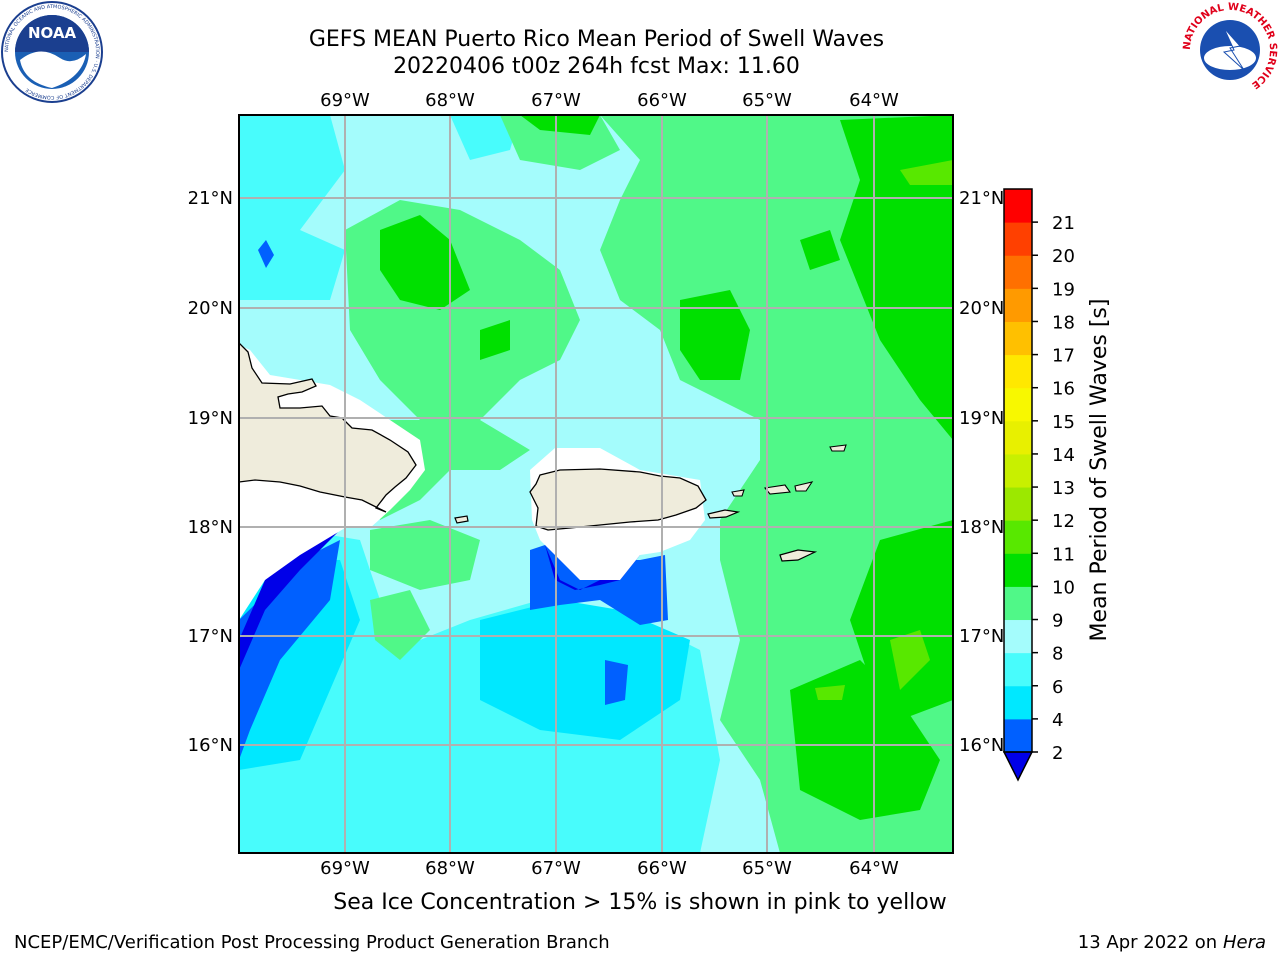 The height and width of the screenshot is (960, 1280). What do you see at coordinates (292, 574) in the screenshot?
I see `mask-hispaniola-south` at bounding box center [292, 574].